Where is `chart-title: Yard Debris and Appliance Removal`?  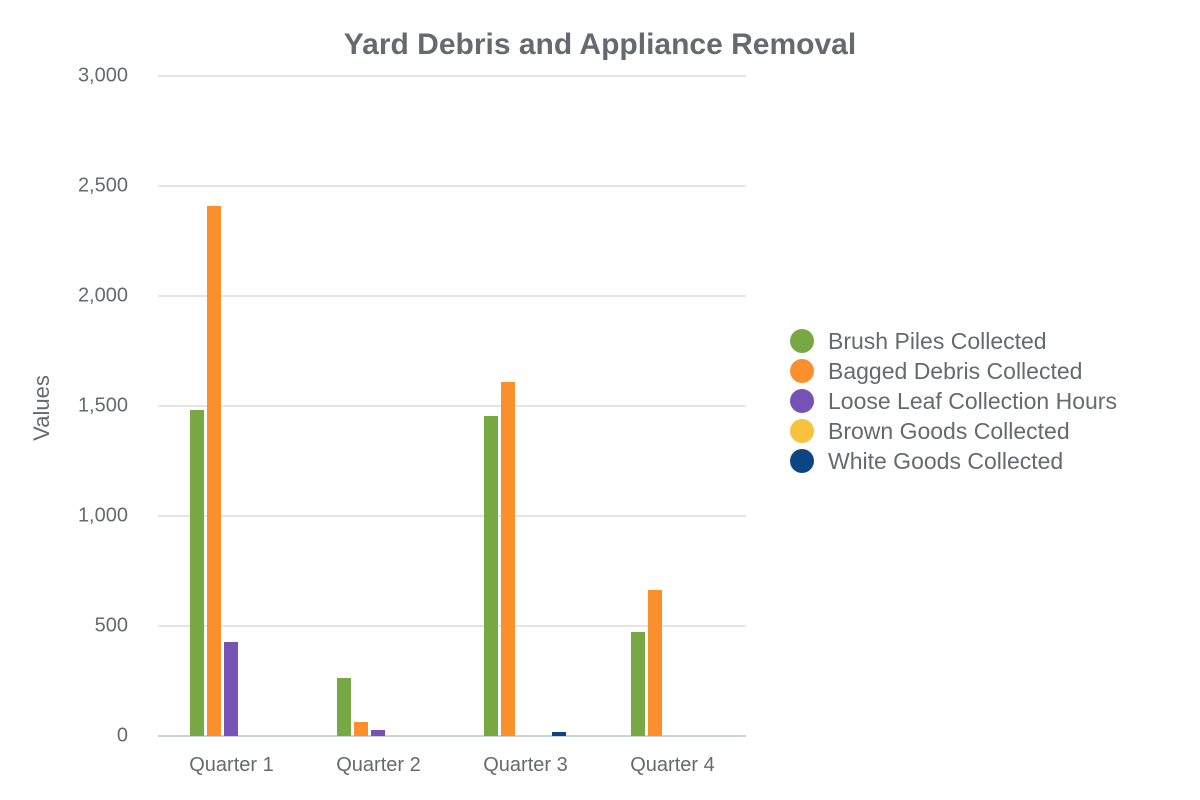 chart-title: Yard Debris and Appliance Removal is located at coordinates (600, 44).